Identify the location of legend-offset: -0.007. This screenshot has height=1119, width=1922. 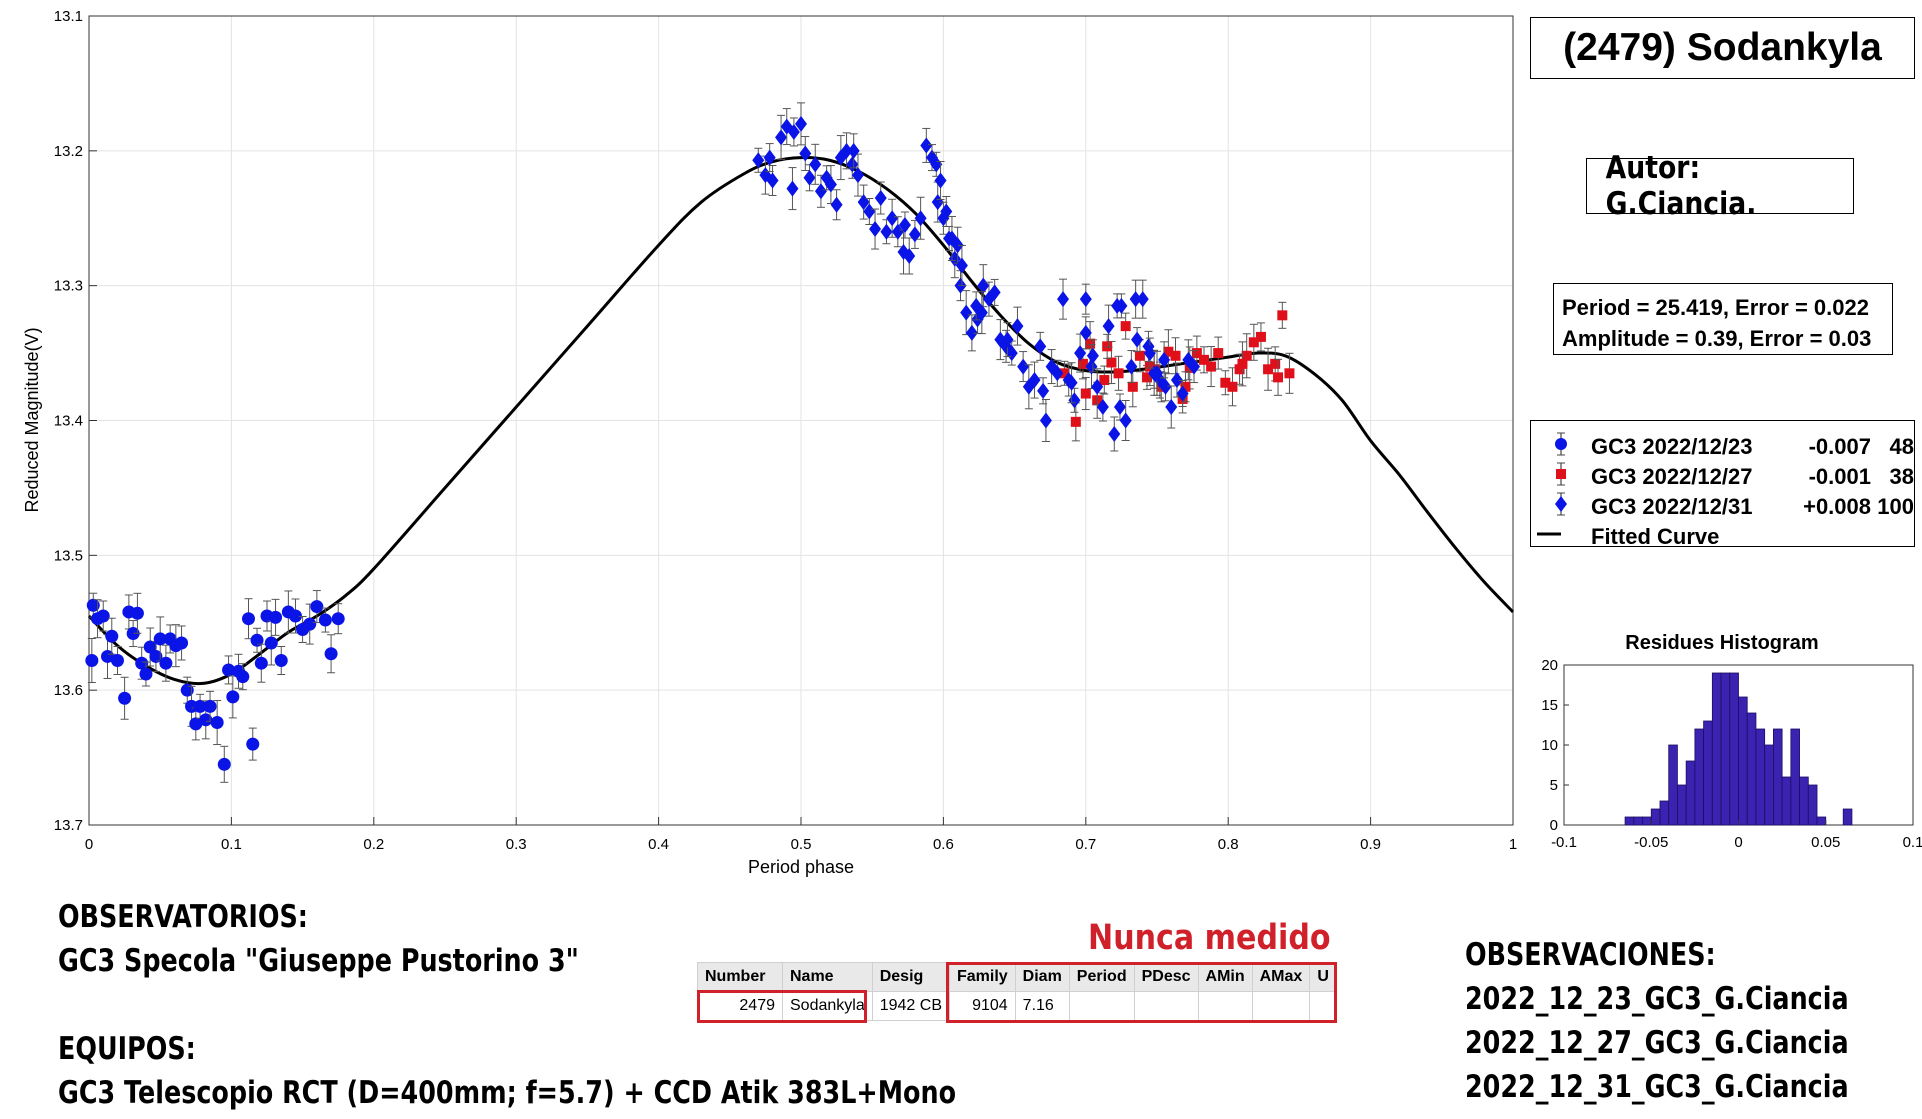
(1839, 446).